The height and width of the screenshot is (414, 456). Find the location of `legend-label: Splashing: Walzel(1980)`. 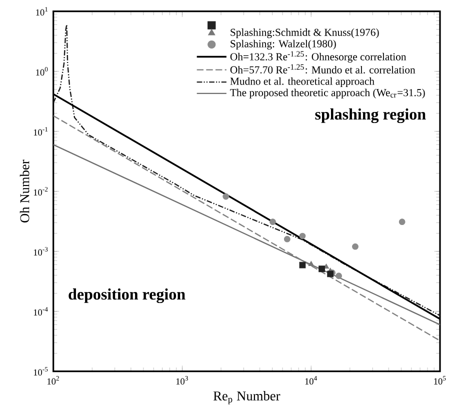

legend-label: Splashing: Walzel(1980) is located at coordinates (283, 45).